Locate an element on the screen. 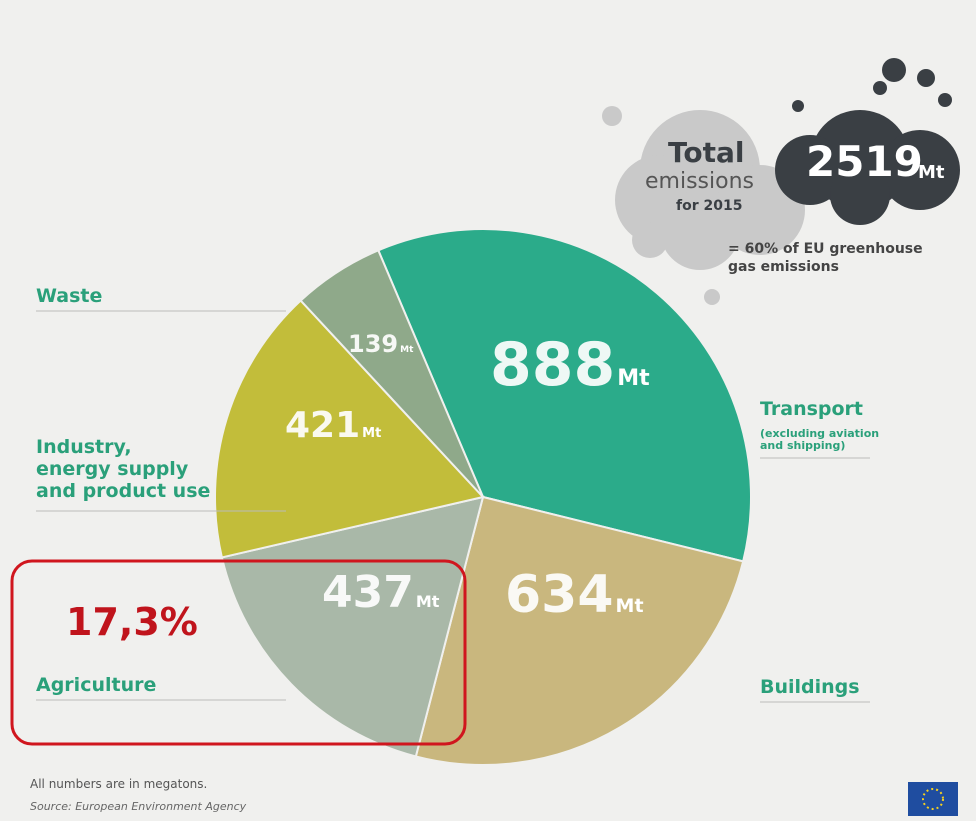  transport-note: (excluding aviation and shipping) is located at coordinates (820, 439).